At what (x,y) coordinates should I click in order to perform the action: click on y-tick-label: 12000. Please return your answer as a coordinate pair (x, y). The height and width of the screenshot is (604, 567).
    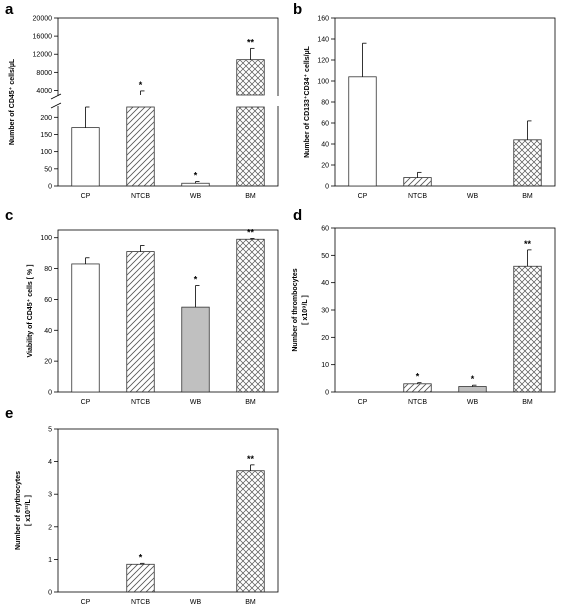
    Looking at the image, I should click on (43, 55).